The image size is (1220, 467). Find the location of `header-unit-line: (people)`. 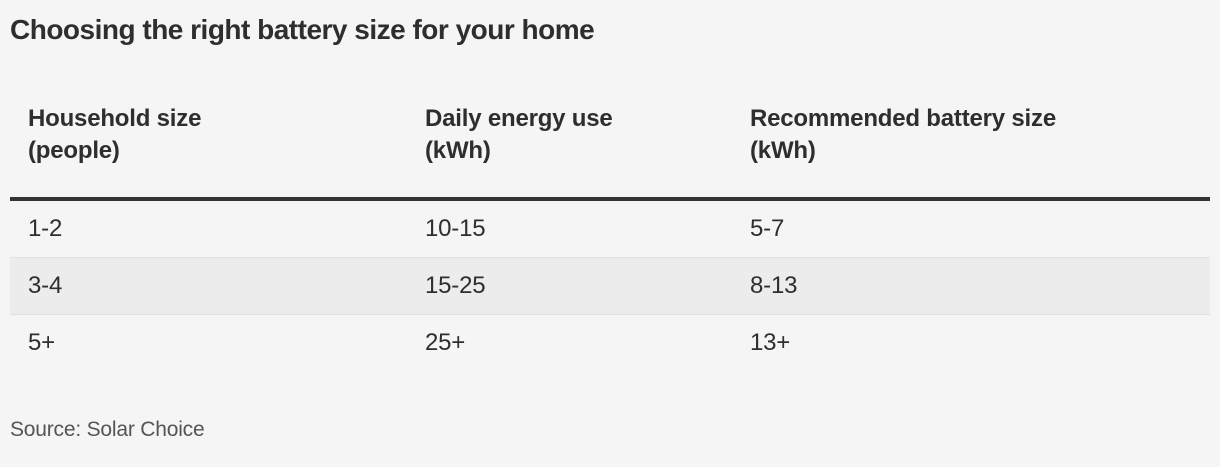

header-unit-line: (people) is located at coordinates (74, 150).